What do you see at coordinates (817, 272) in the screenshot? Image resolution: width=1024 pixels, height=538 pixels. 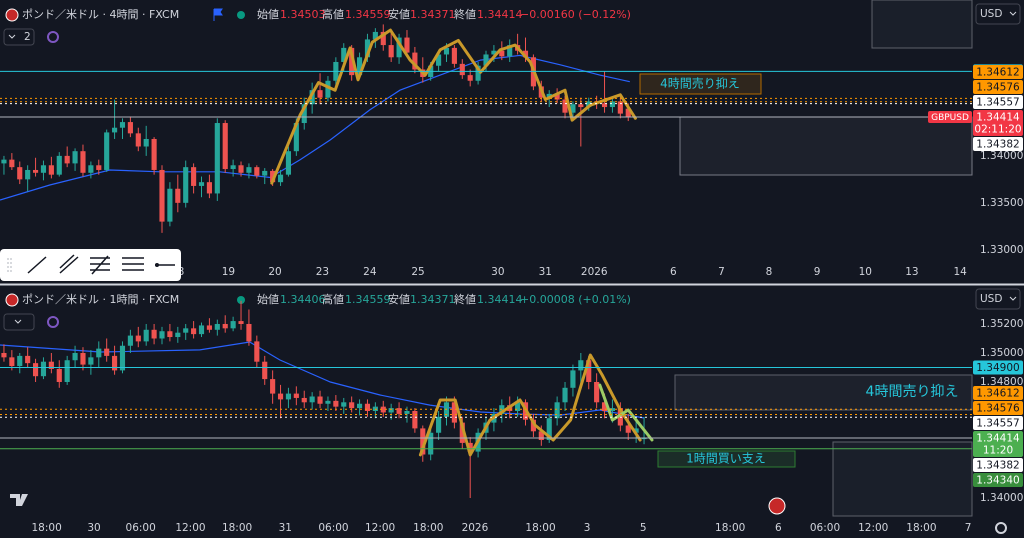 I see `x-tick-label: 9` at bounding box center [817, 272].